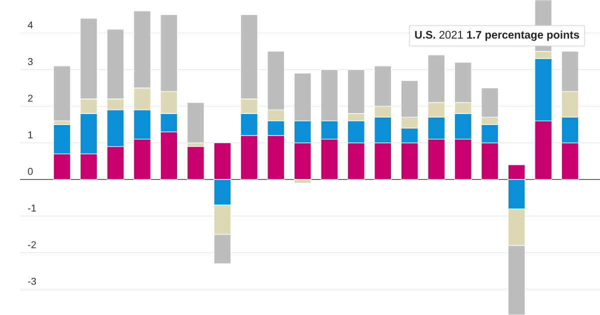  I want to click on y-tick-label: 2, so click(30, 98).